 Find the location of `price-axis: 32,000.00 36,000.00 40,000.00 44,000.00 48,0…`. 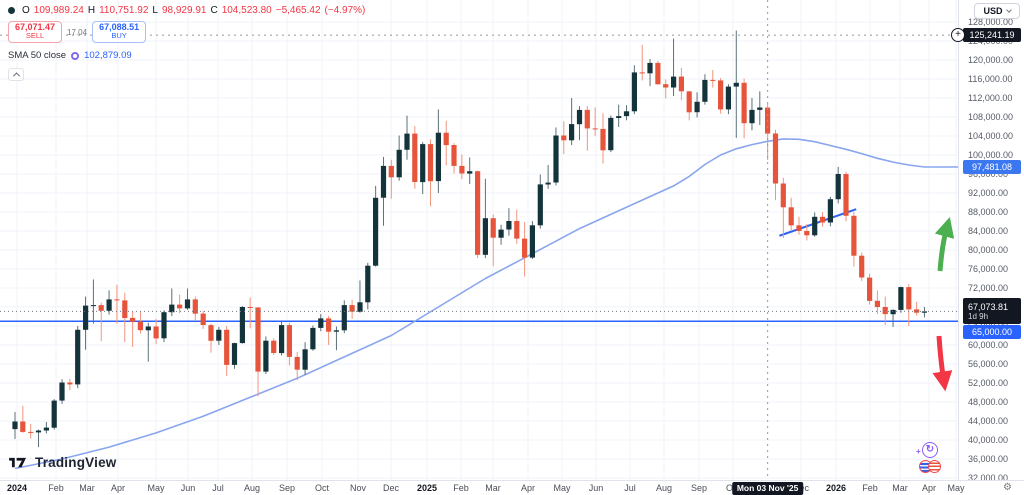

price-axis: 32,000.00 36,000.00 40,000.00 44,000.00 48,0… is located at coordinates (991, 241).